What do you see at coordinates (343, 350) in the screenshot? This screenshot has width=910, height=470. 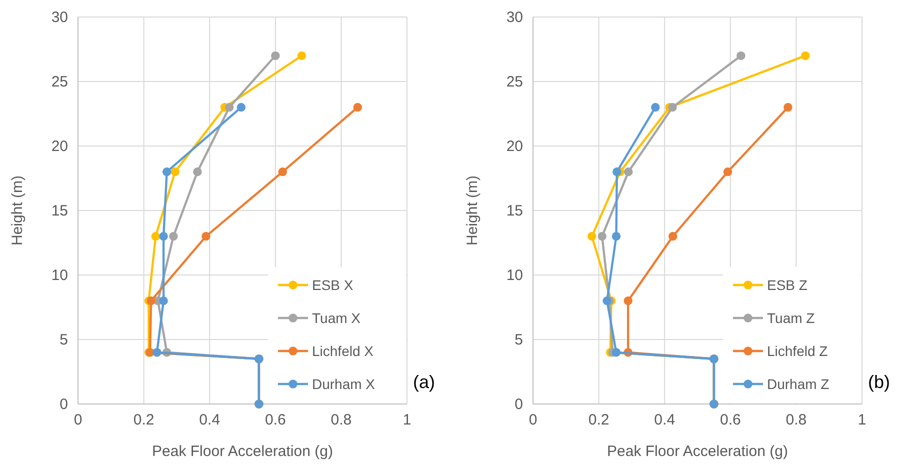 I see `legend-label: Lichfeld X` at bounding box center [343, 350].